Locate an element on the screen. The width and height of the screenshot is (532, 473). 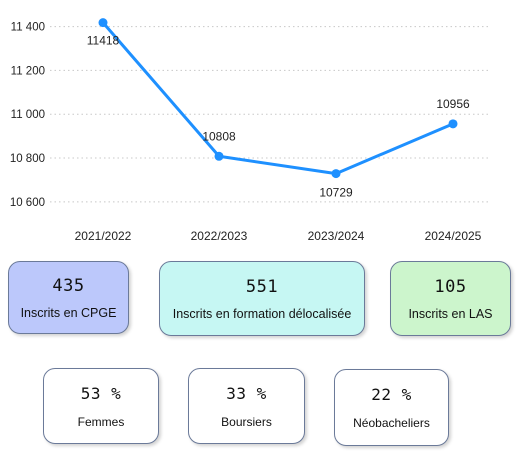
data-label: 10808 is located at coordinates (219, 136).